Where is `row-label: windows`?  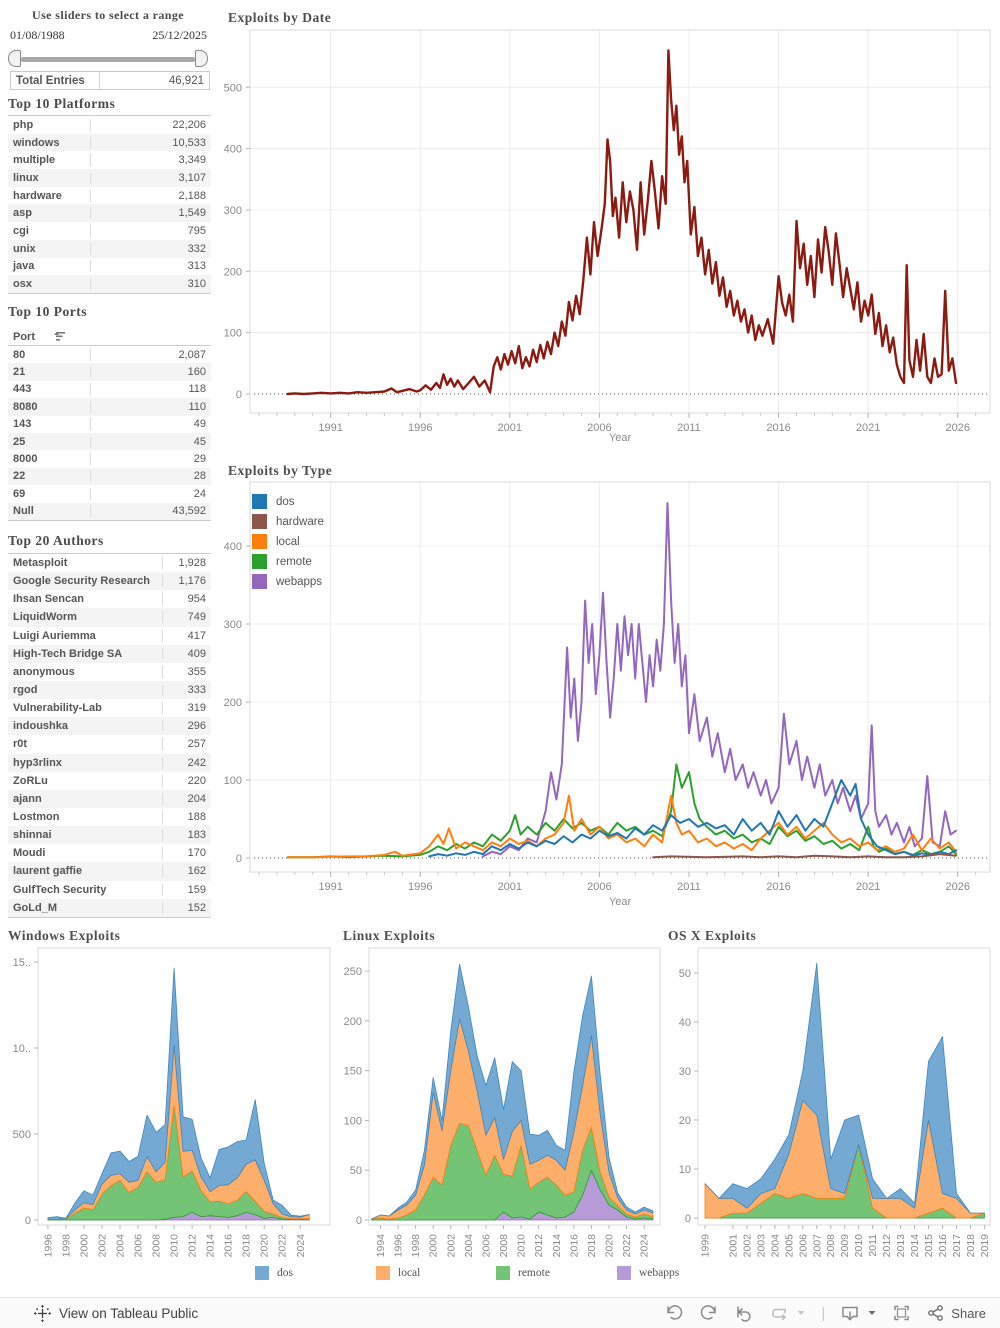
row-label: windows is located at coordinates (49, 142).